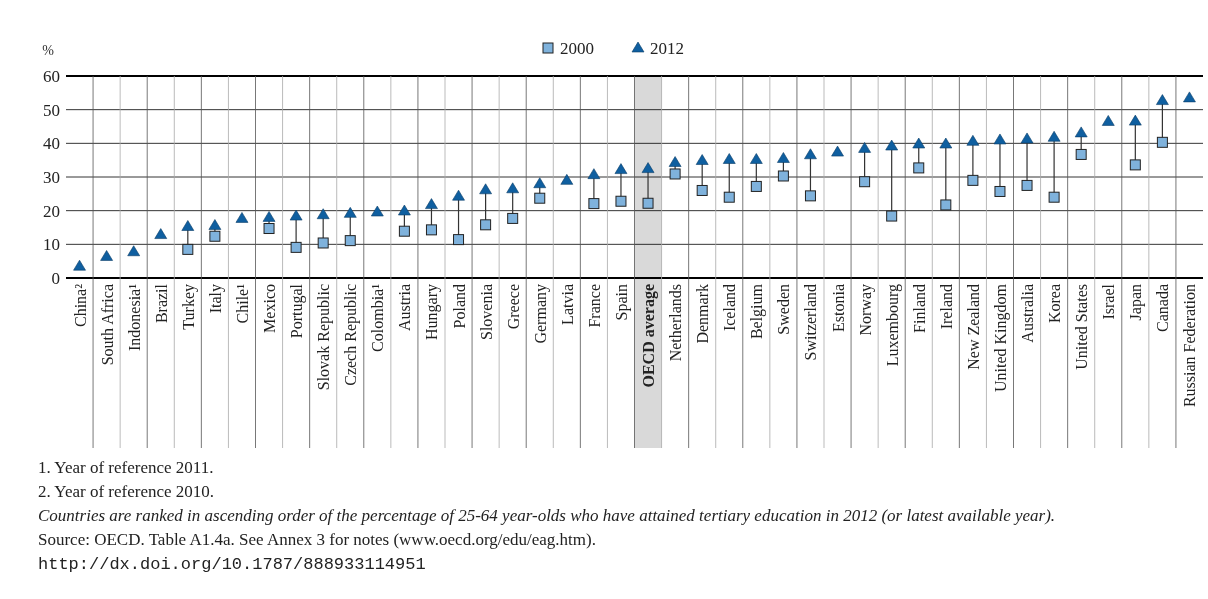 Image resolution: width=1208 pixels, height=599 pixels. I want to click on legend-label: 2012, so click(667, 48).